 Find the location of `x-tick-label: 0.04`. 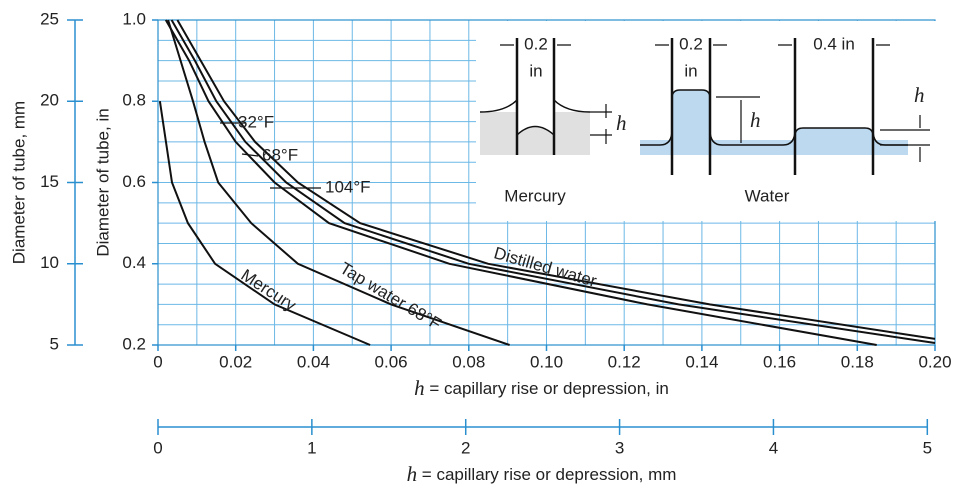

x-tick-label: 0.04 is located at coordinates (313, 361).